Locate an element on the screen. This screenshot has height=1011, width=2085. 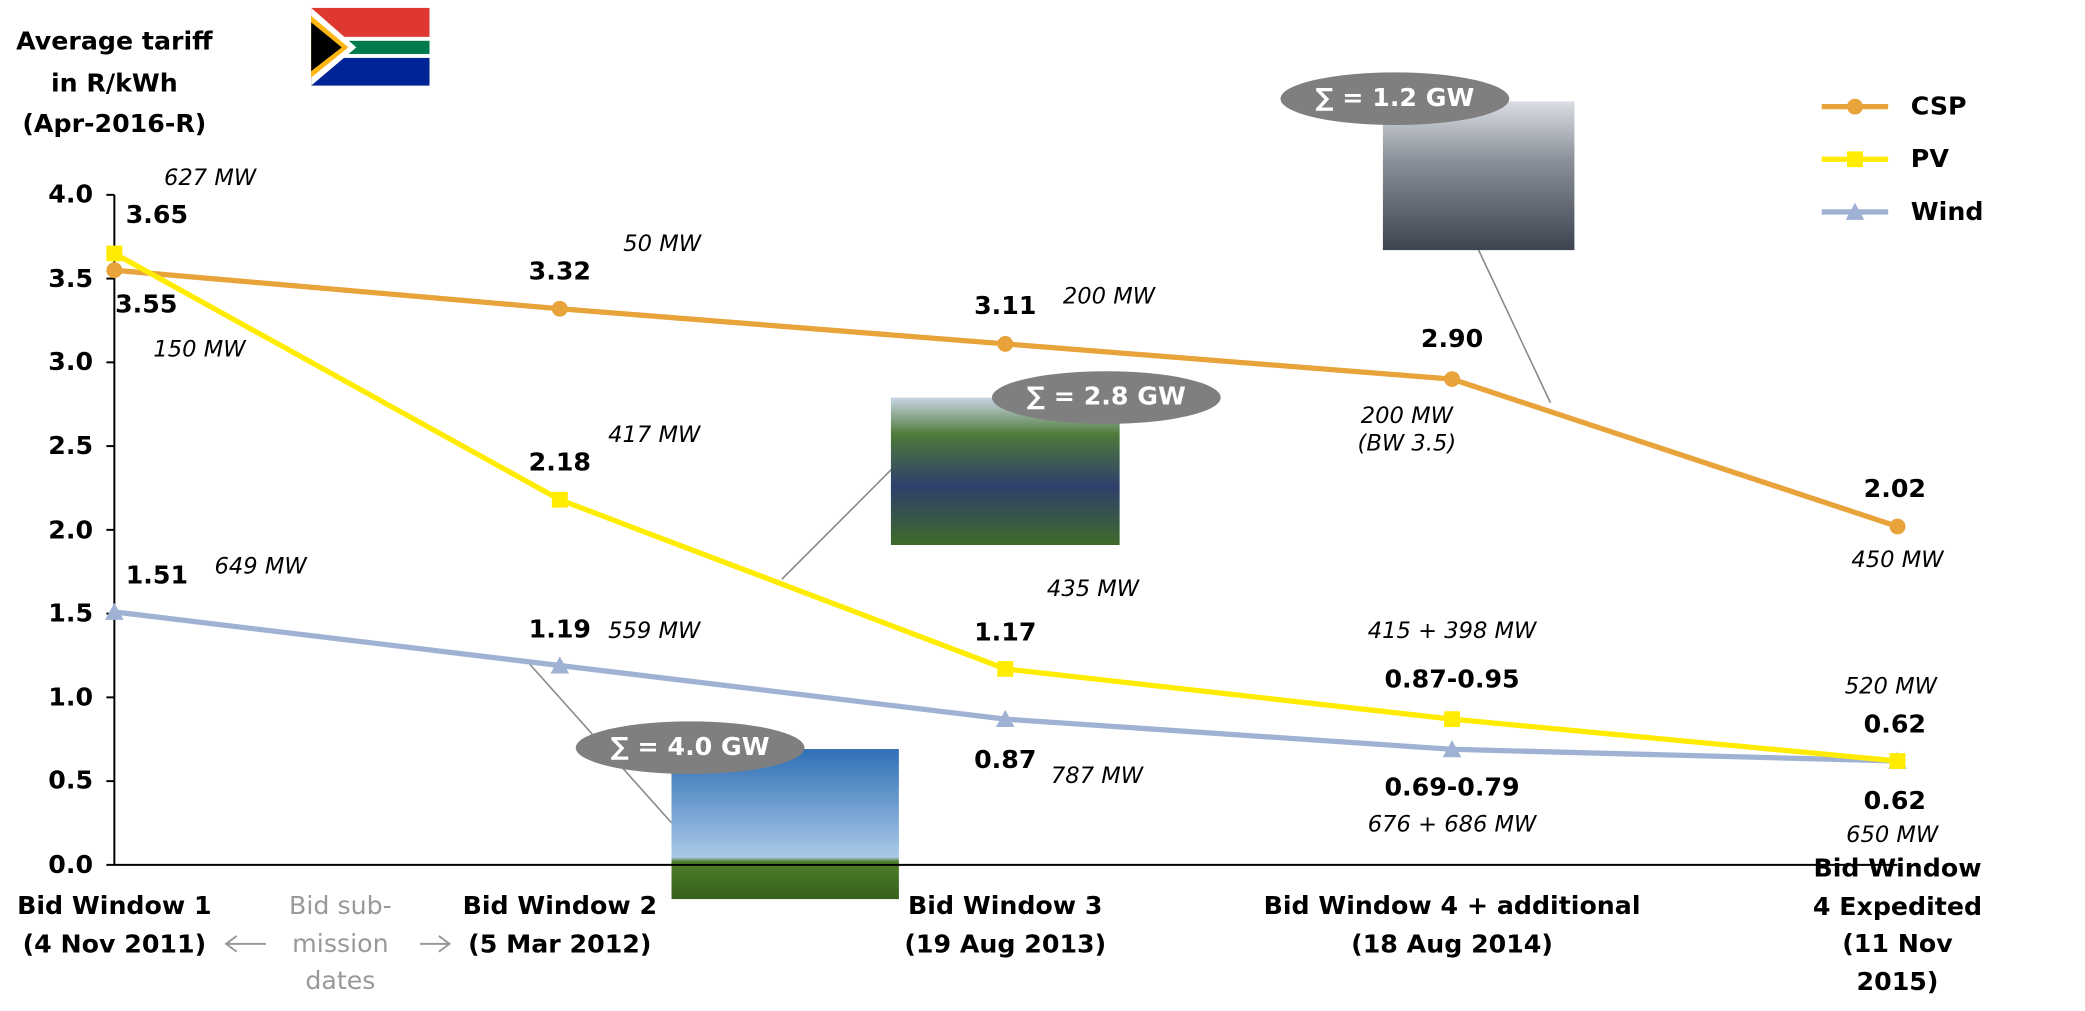
value-label: 3.55 is located at coordinates (146, 305).